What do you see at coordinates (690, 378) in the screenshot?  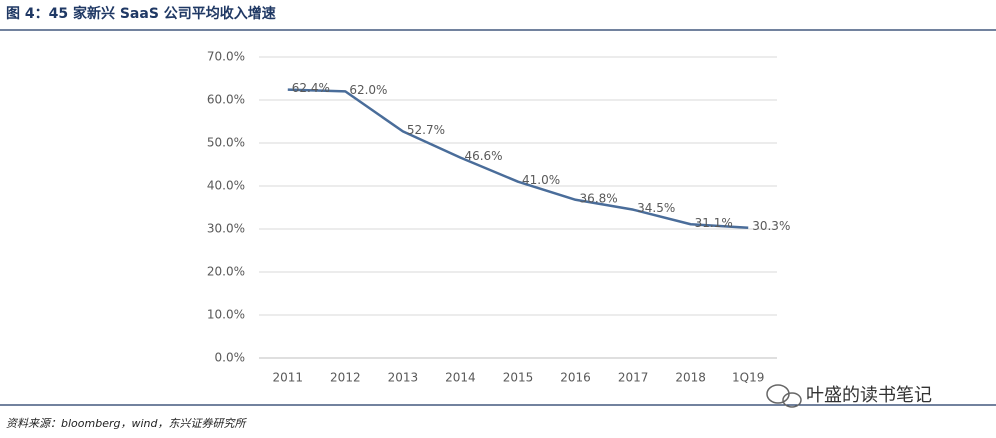 I see `x-tick-label: 2018` at bounding box center [690, 378].